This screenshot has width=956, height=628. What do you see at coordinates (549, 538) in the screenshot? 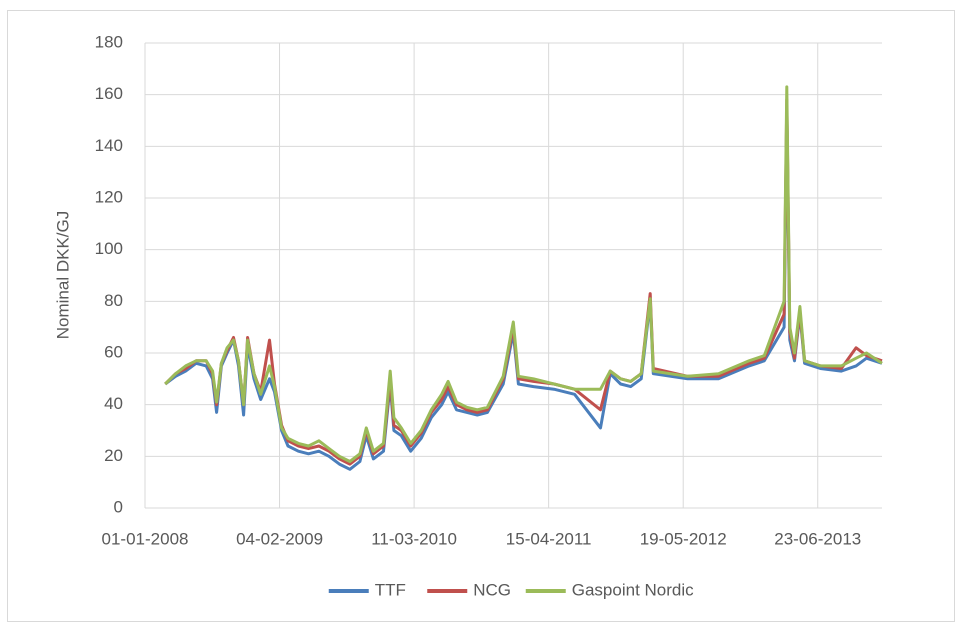
I see `x-tick-label: 15-04-2011` at bounding box center [549, 538].